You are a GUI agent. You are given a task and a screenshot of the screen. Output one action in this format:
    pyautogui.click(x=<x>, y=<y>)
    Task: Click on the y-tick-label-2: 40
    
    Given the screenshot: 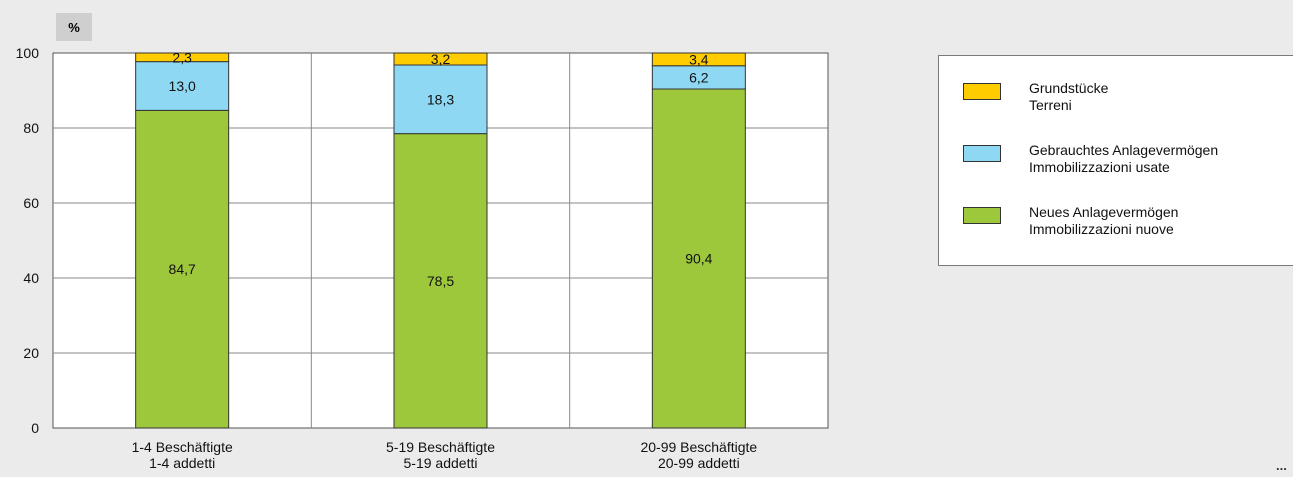 What is the action you would take?
    pyautogui.click(x=31, y=278)
    